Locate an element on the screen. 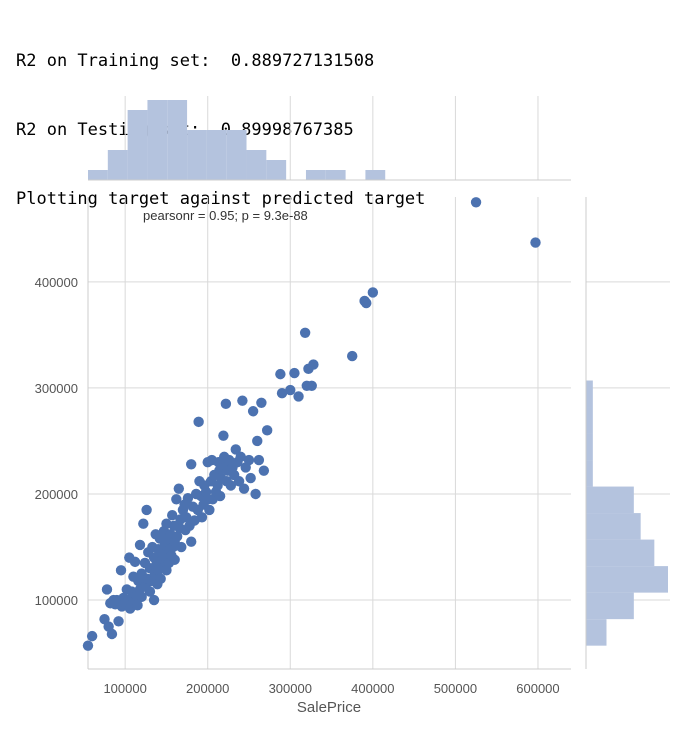 This screenshot has height=732, width=688. x-tick-label: 400000 is located at coordinates (372, 688).